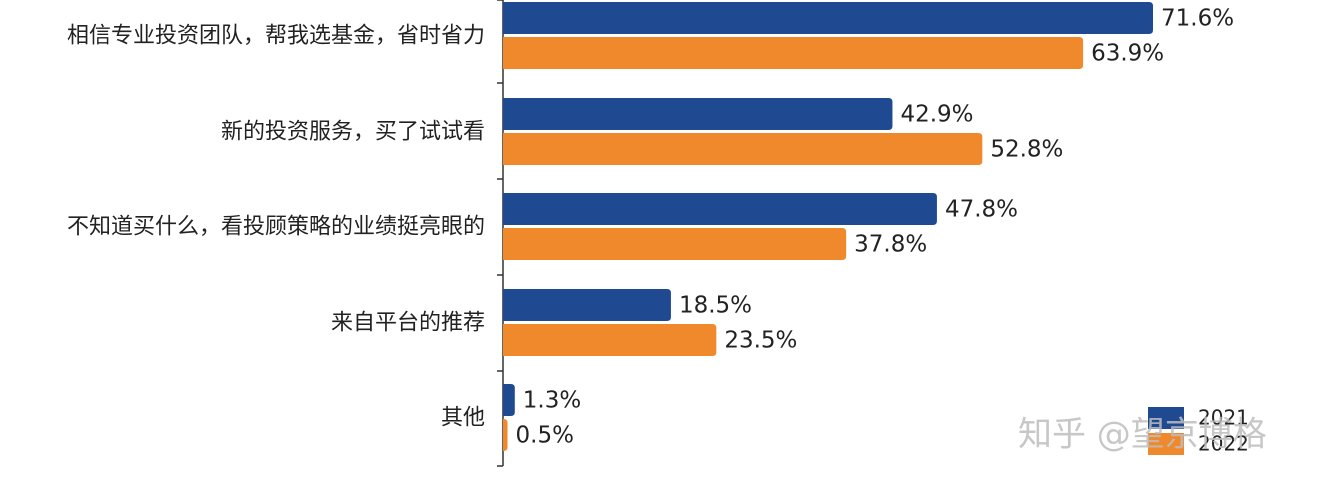 The image size is (1344, 488). What do you see at coordinates (1223, 418) in the screenshot?
I see `legend-label-2021: 2021` at bounding box center [1223, 418].